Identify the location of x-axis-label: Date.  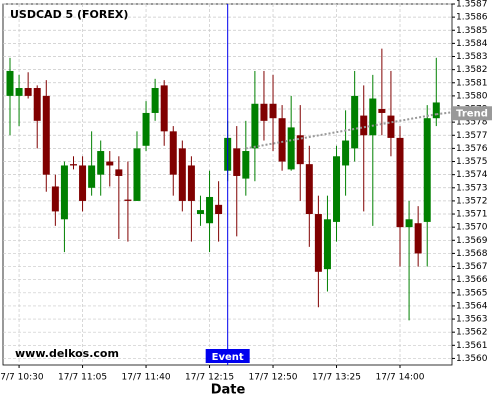
(228, 390).